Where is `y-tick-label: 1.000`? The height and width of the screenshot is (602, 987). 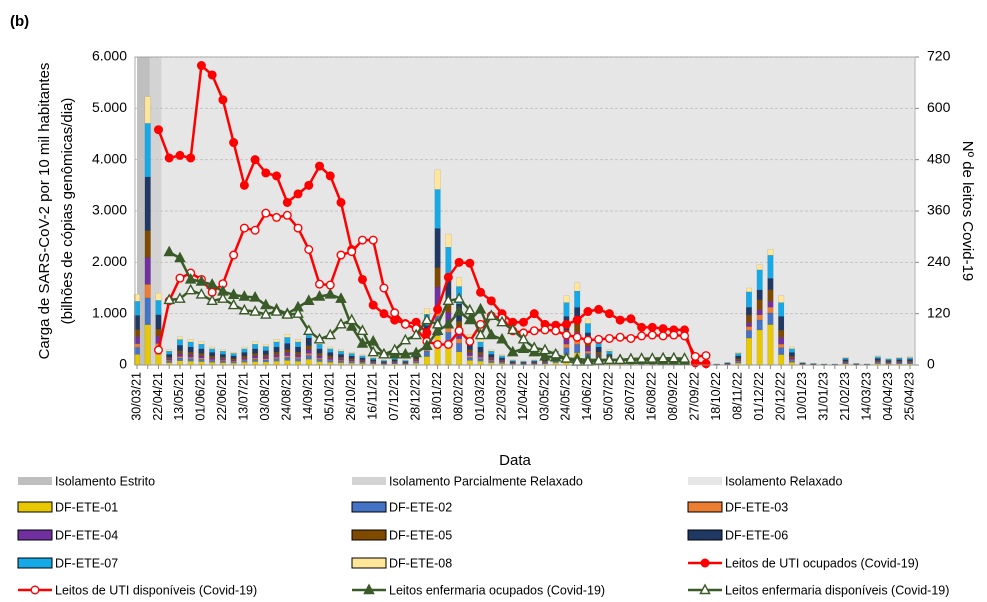
y-tick-label: 1.000 is located at coordinates (109, 312).